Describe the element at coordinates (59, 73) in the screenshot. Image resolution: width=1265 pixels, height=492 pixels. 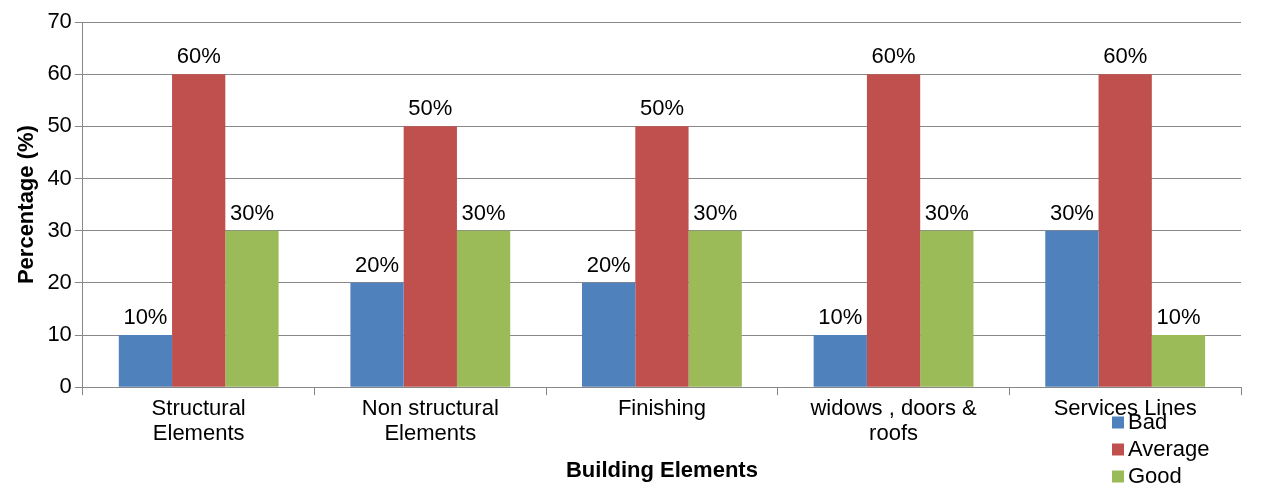
I see `y-tick-label: 60` at that location.